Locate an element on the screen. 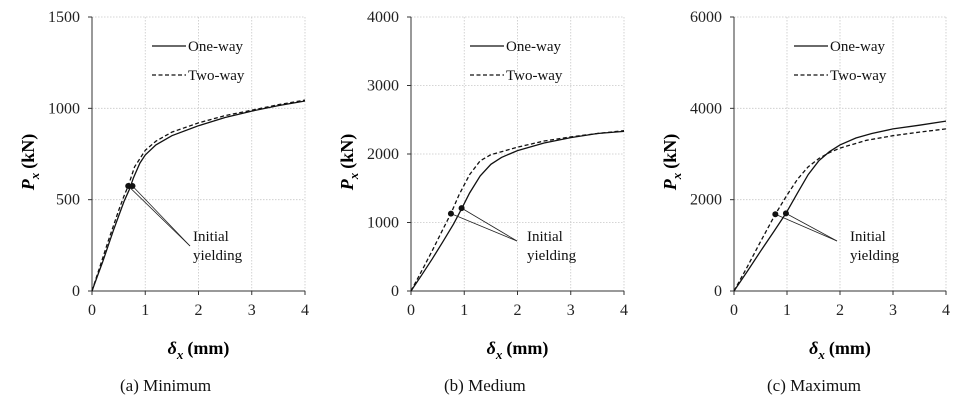 Image resolution: width=956 pixels, height=406 pixels. y-tick-label: 6000 is located at coordinates (706, 17).